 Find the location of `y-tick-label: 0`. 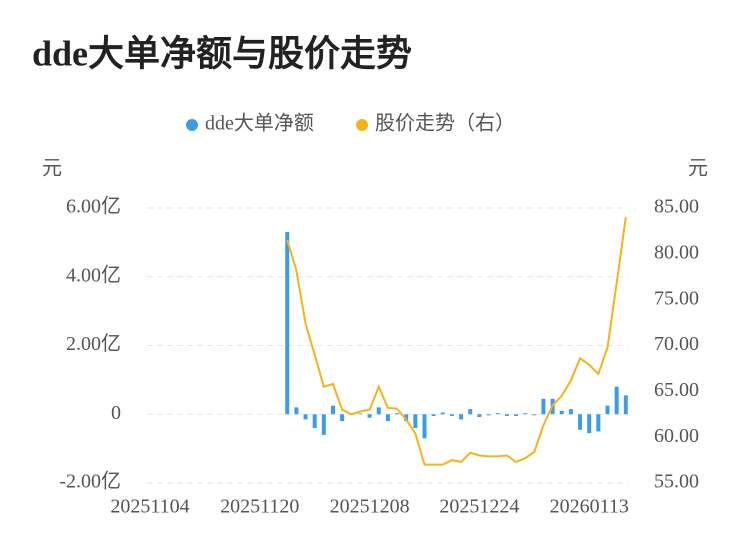

y-tick-label: 0 is located at coordinates (116, 413).